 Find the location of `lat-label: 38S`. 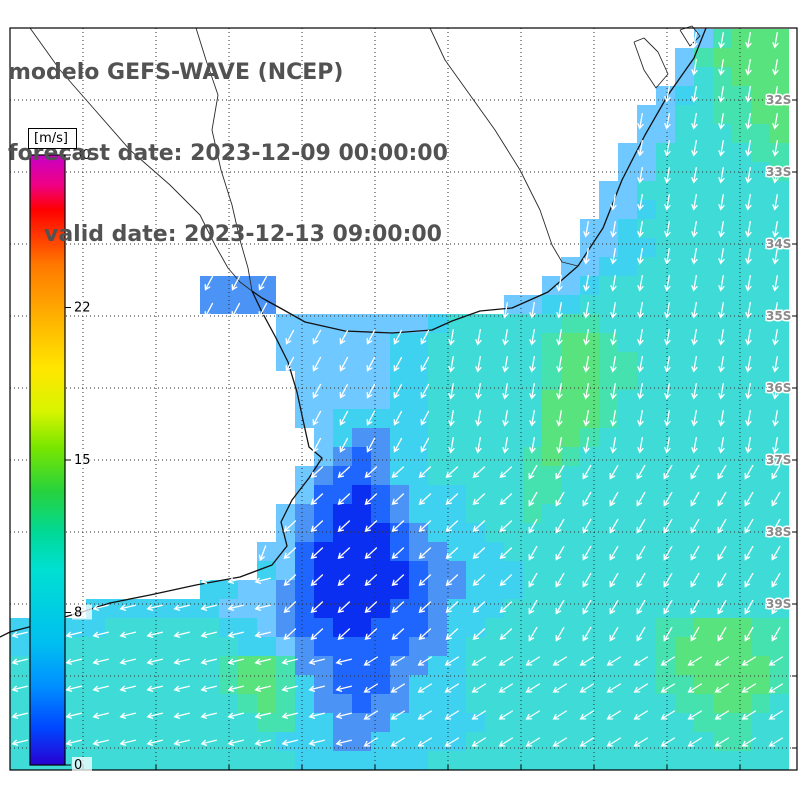

lat-label: 38S is located at coordinates (778, 532).